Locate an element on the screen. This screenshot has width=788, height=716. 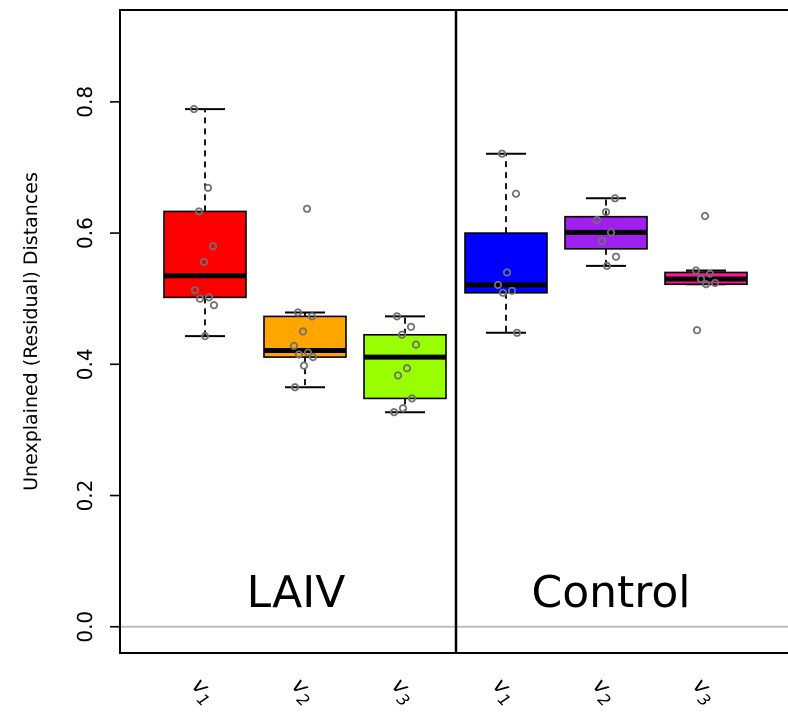
box-control-v3 is located at coordinates (706, 273).